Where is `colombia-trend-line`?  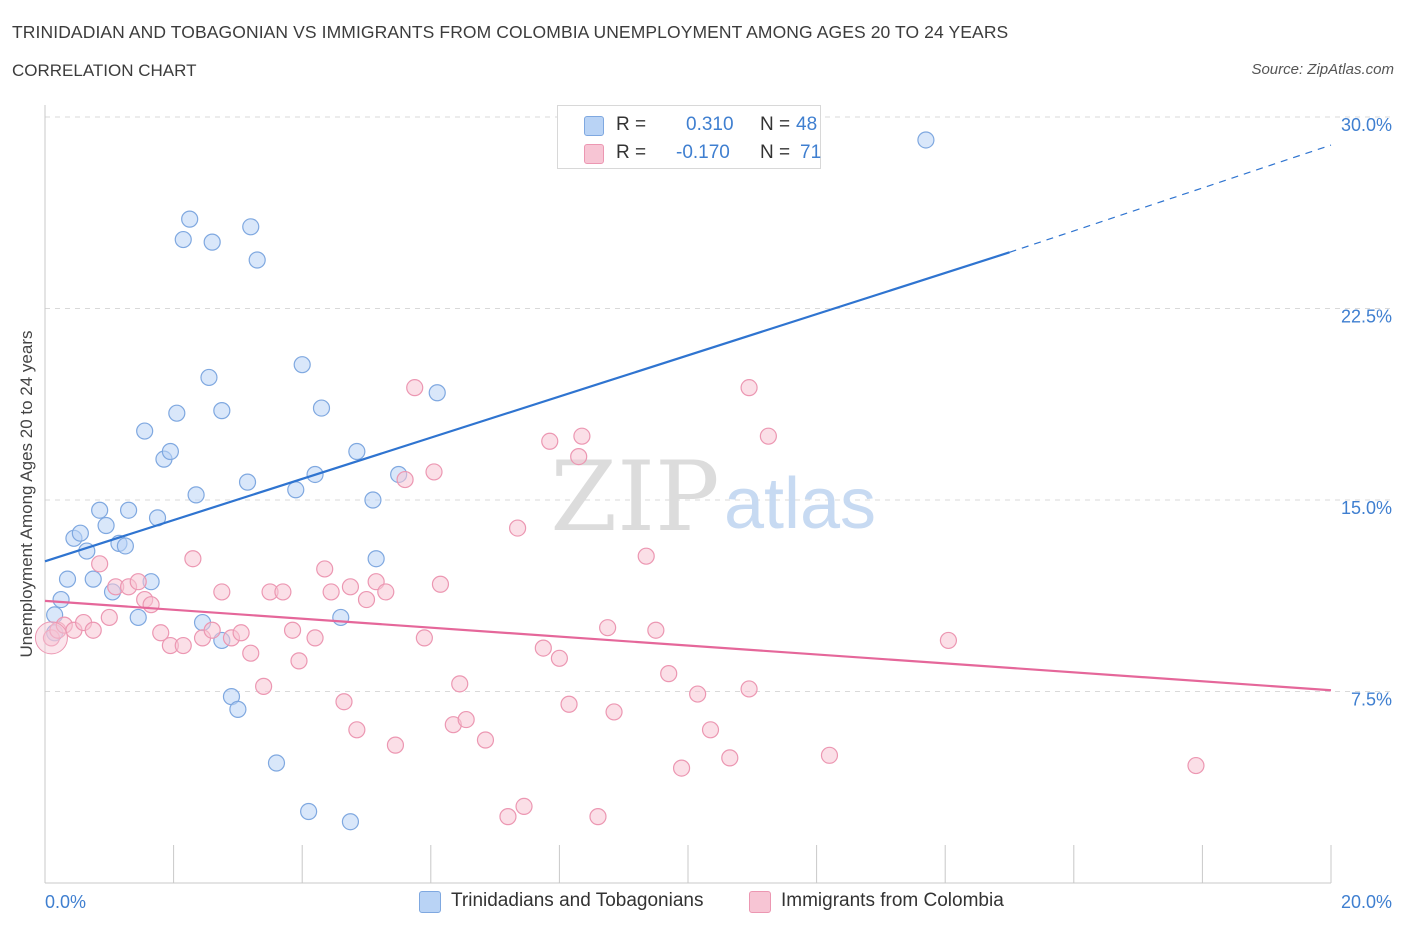 colombia-trend-line is located at coordinates (688, 645).